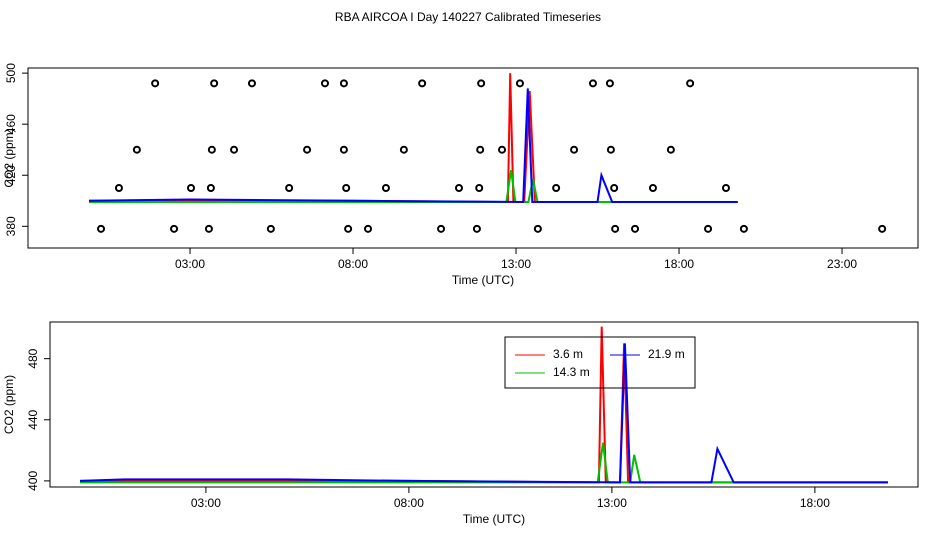 The width and height of the screenshot is (936, 540). Describe the element at coordinates (33, 358) in the screenshot. I see `y-tick-label: 480` at that location.